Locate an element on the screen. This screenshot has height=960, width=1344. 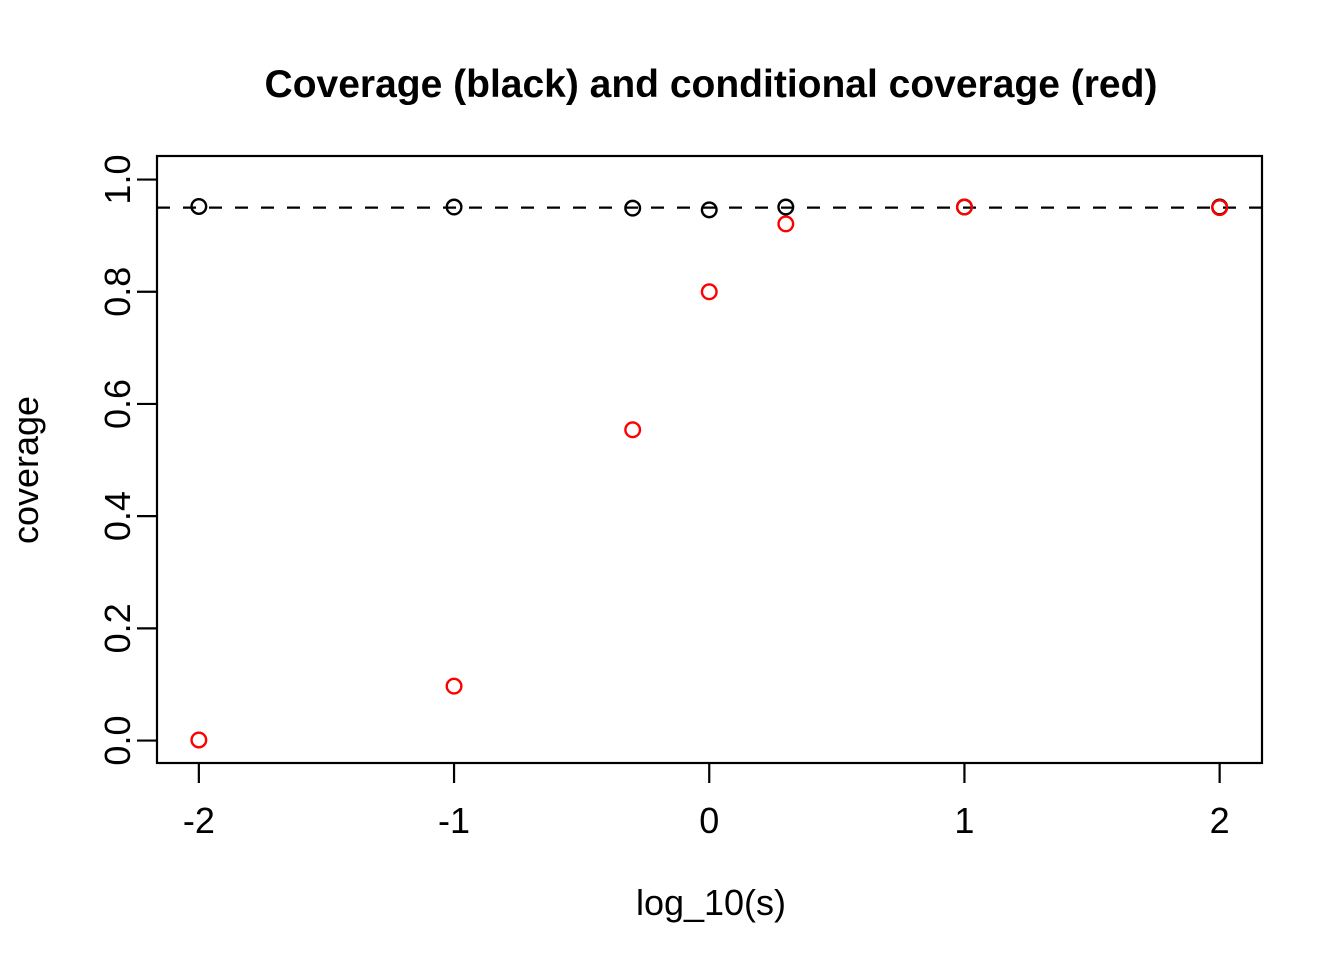
y-tick-label: 0.6 is located at coordinates (117, 404).